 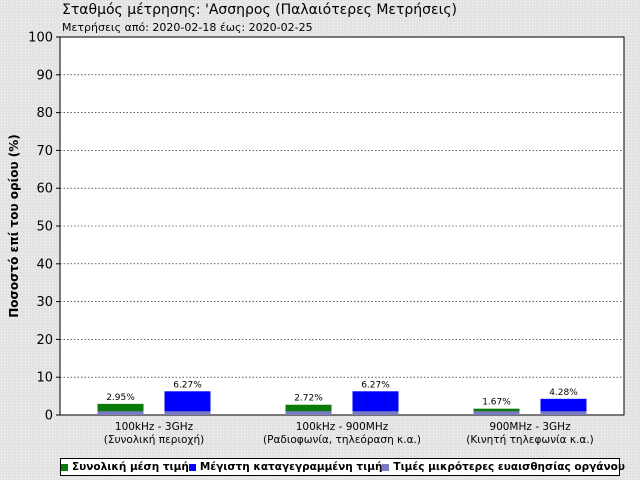 I want to click on y-tick-label: 80, so click(x=44, y=113).